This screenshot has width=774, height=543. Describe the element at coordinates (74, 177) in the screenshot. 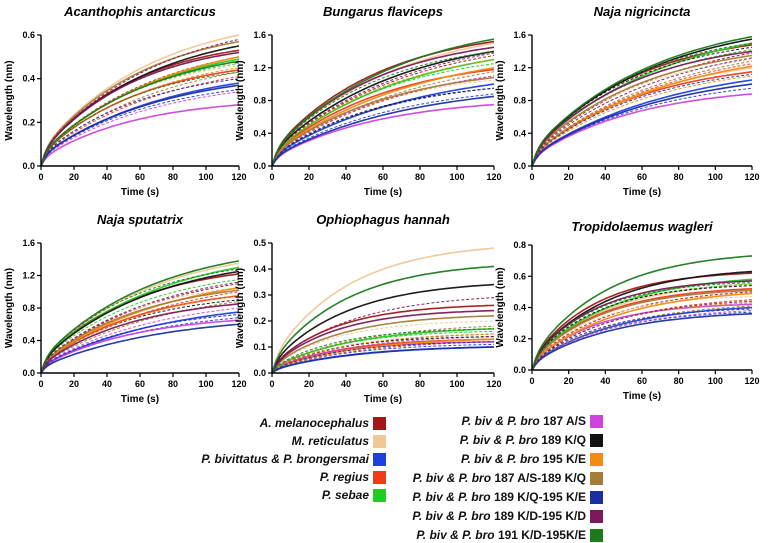

I see `x-tick-label: 20` at that location.